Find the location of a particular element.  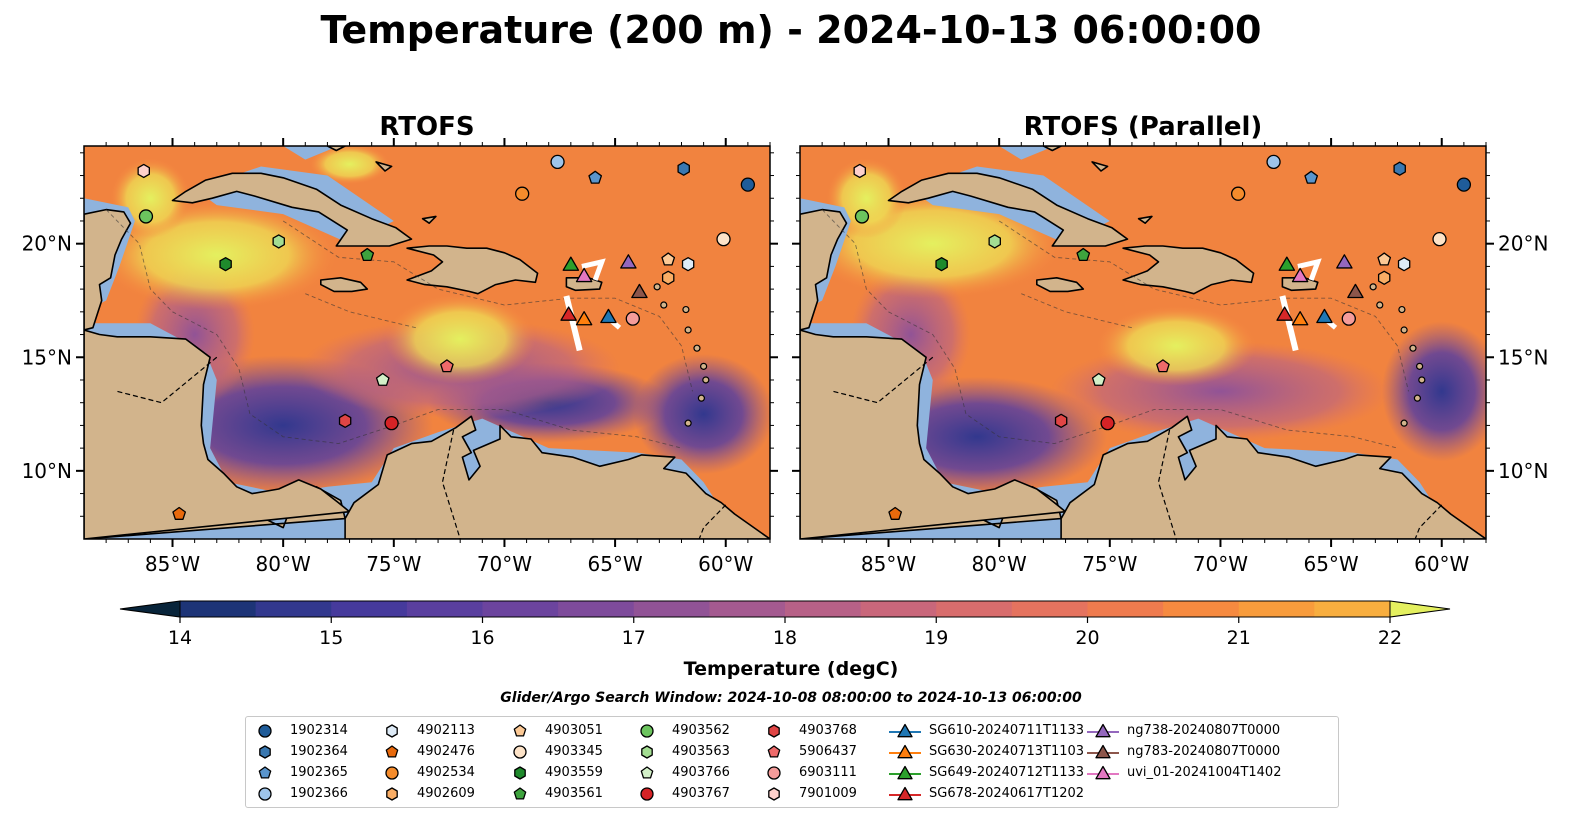

glider-marker-SG649-20240712T1133 is located at coordinates (571, 263).